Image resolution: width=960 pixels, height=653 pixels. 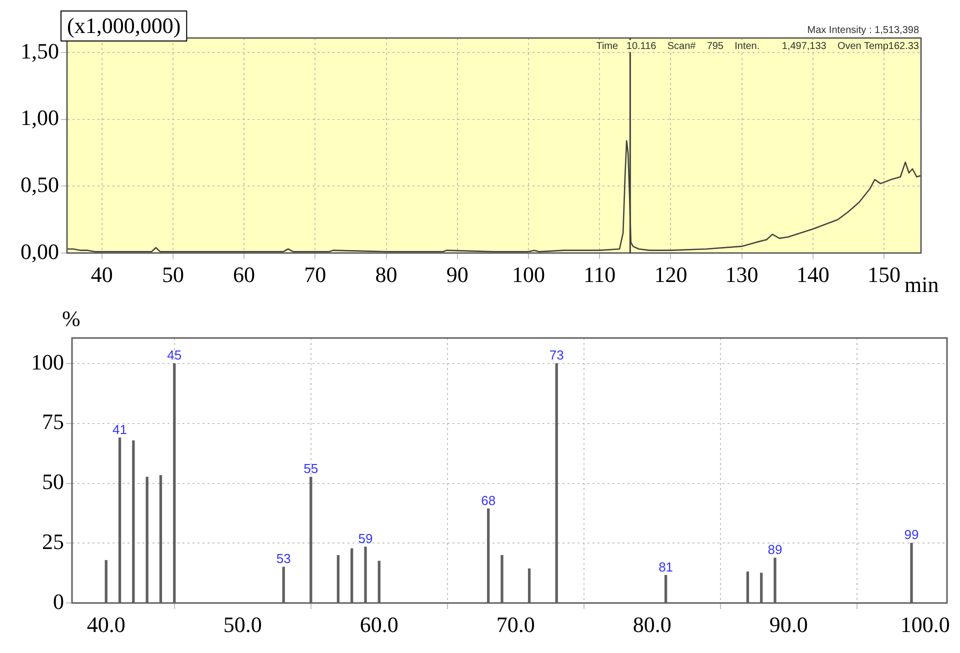 I want to click on x-tick-label: 80.0, so click(x=652, y=624).